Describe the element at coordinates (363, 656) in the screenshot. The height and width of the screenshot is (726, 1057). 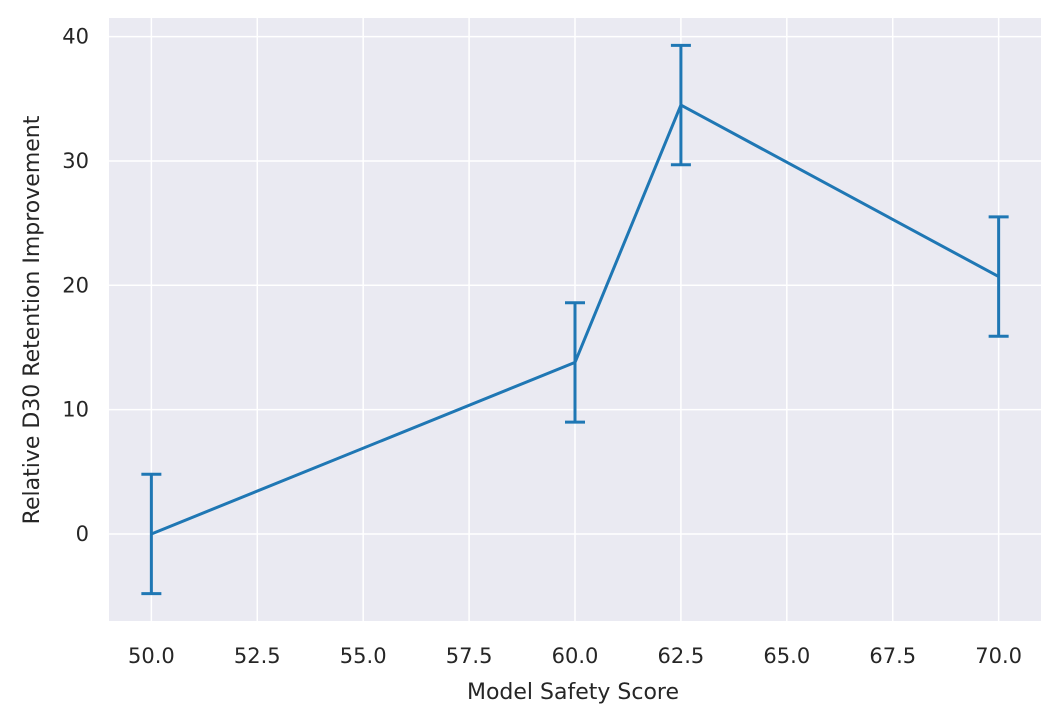
I see `x-tick-label: 55.0` at that location.